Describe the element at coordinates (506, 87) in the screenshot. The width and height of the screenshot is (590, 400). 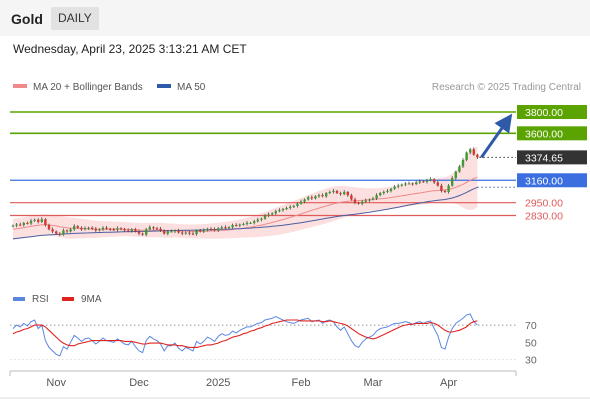
I see `watermark: Research © 2025 Trading Central` at that location.